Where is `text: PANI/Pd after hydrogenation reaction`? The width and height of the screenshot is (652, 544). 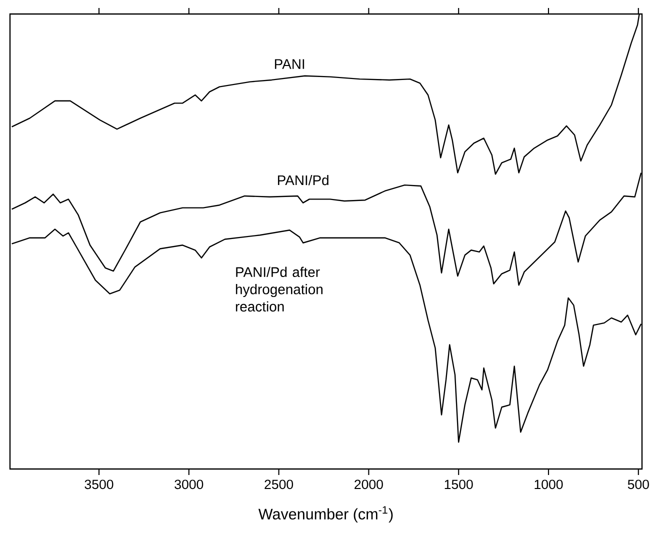
text: PANI/Pd after hydrogenation reaction is located at coordinates (279, 289).